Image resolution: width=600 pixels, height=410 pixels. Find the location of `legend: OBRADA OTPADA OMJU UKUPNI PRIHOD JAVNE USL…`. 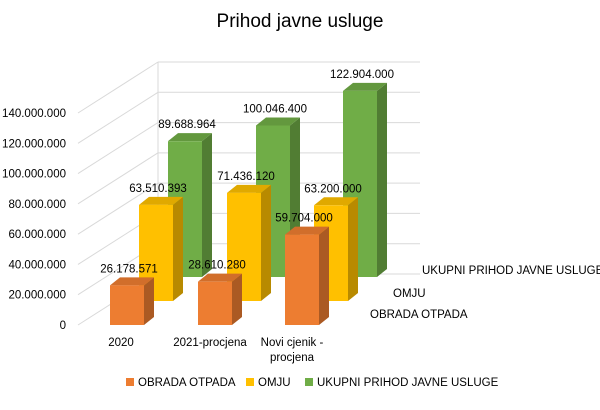

legend: OBRADA OTPADA OMJU UKUPNI PRIHOD JAVNE USL… is located at coordinates (312, 383).